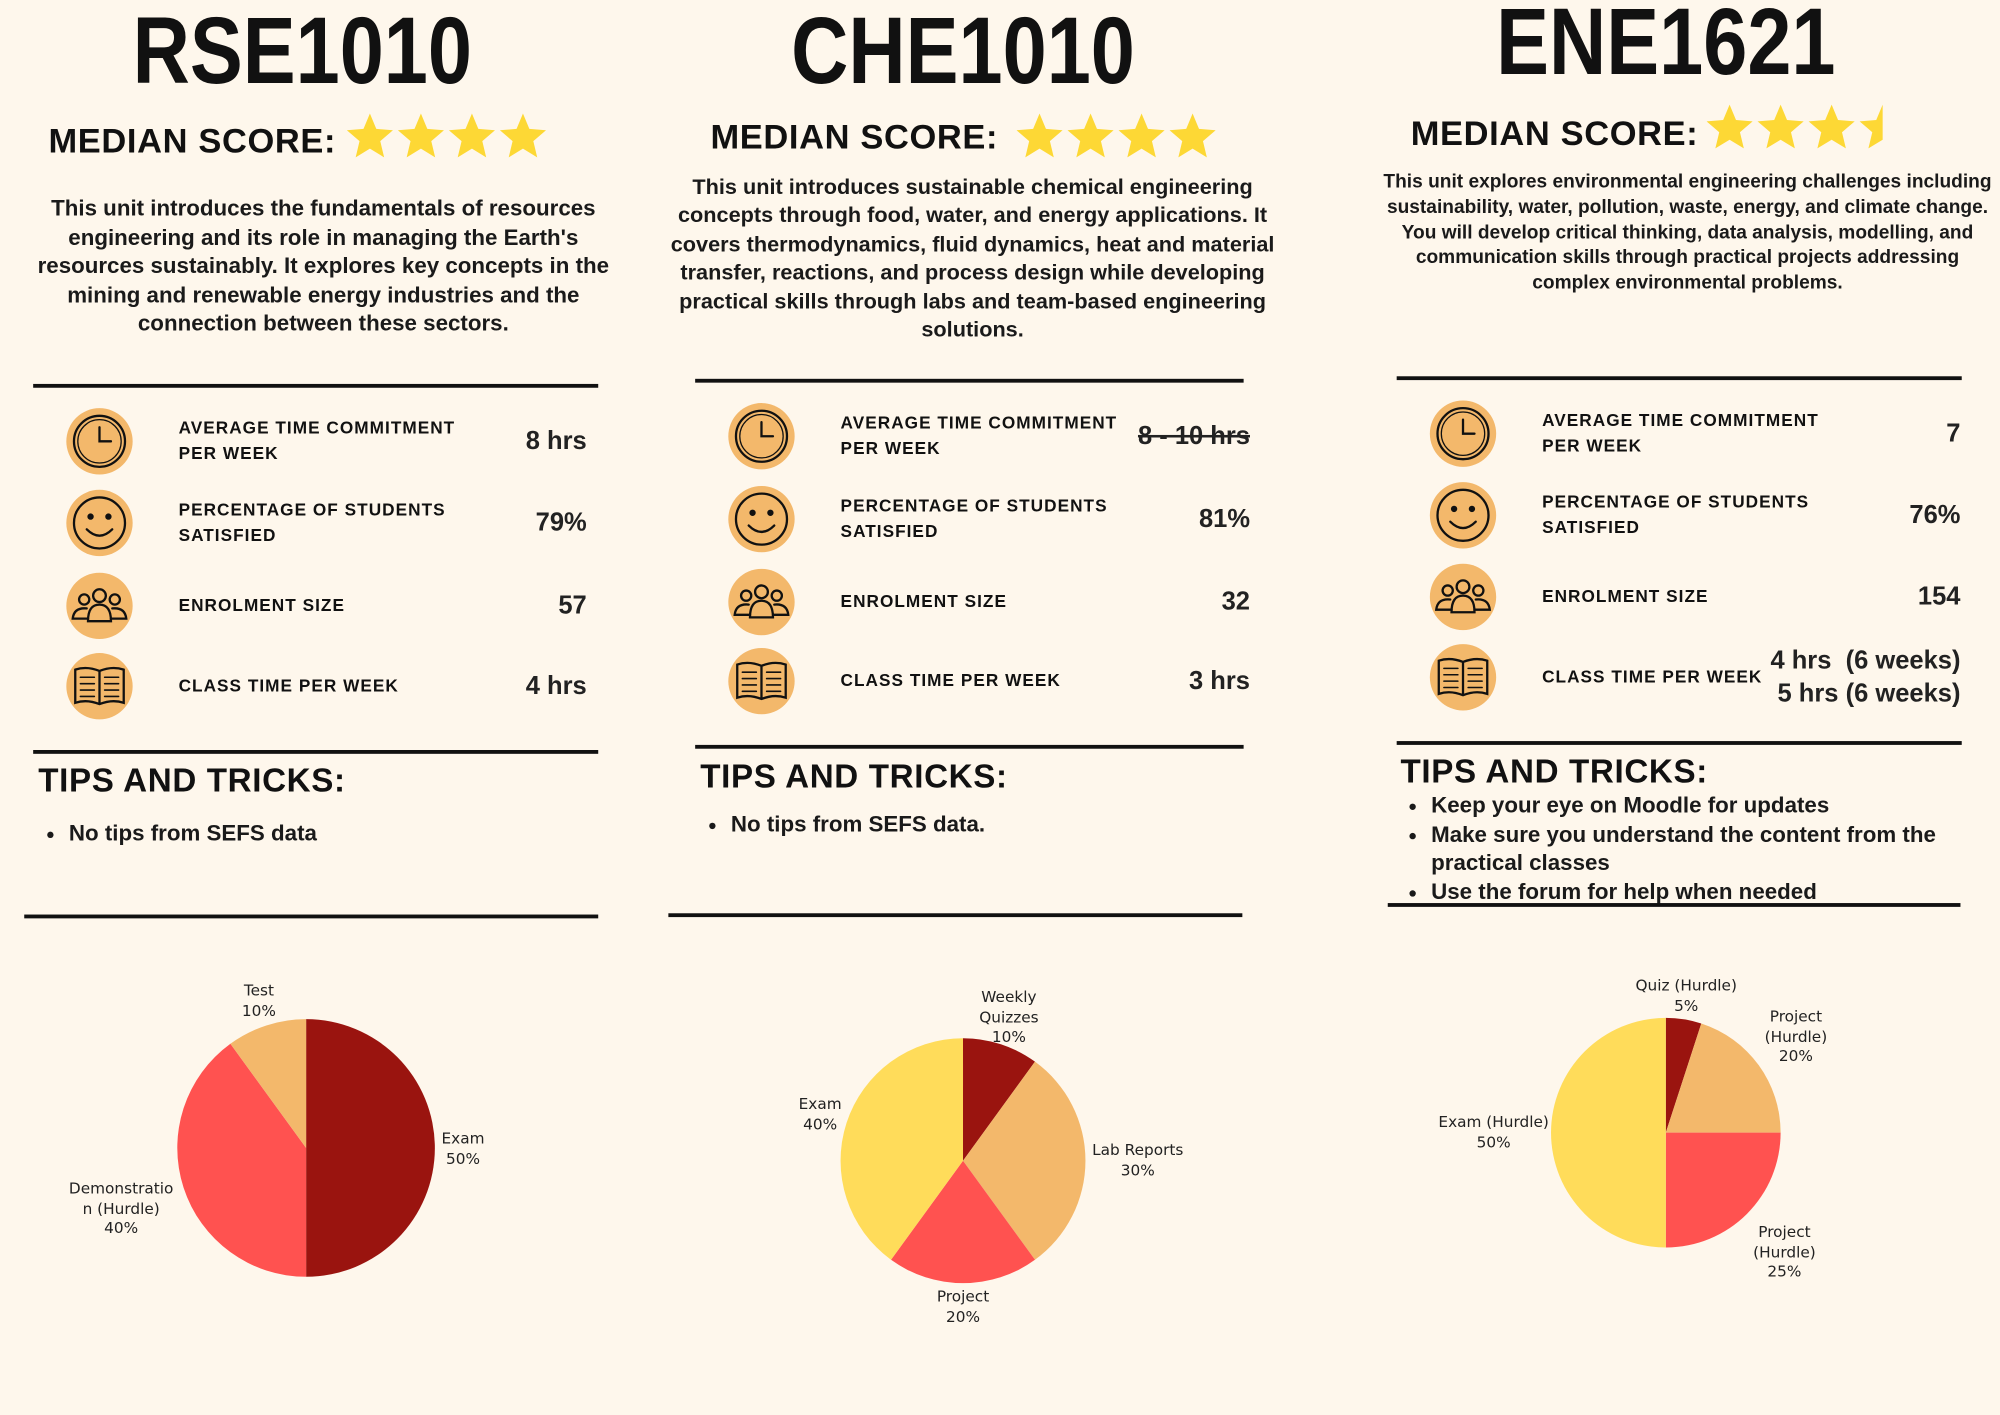 The height and width of the screenshot is (1415, 2000). What do you see at coordinates (572, 605) in the screenshot?
I see `stat-value: 57` at bounding box center [572, 605].